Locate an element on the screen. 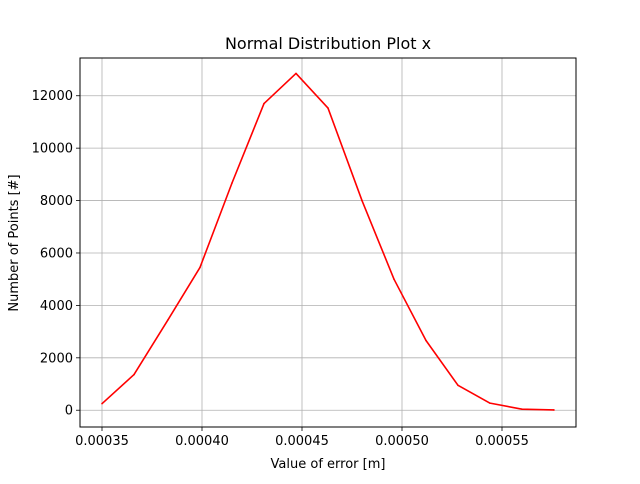 Image resolution: width=640 pixels, height=484 pixels. y-axis-ticks: 0 2000 4000 6000 8000 10000 12000 is located at coordinates (56, 254).